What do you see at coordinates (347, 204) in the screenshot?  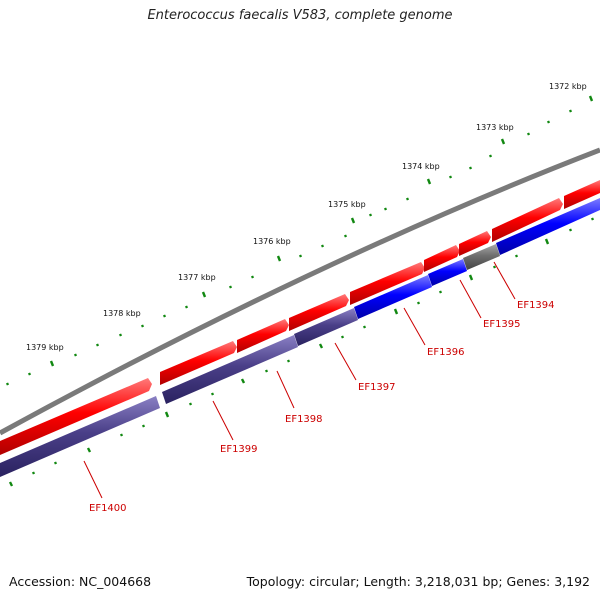 I see `ruler-label: 1375 kbp` at bounding box center [347, 204].